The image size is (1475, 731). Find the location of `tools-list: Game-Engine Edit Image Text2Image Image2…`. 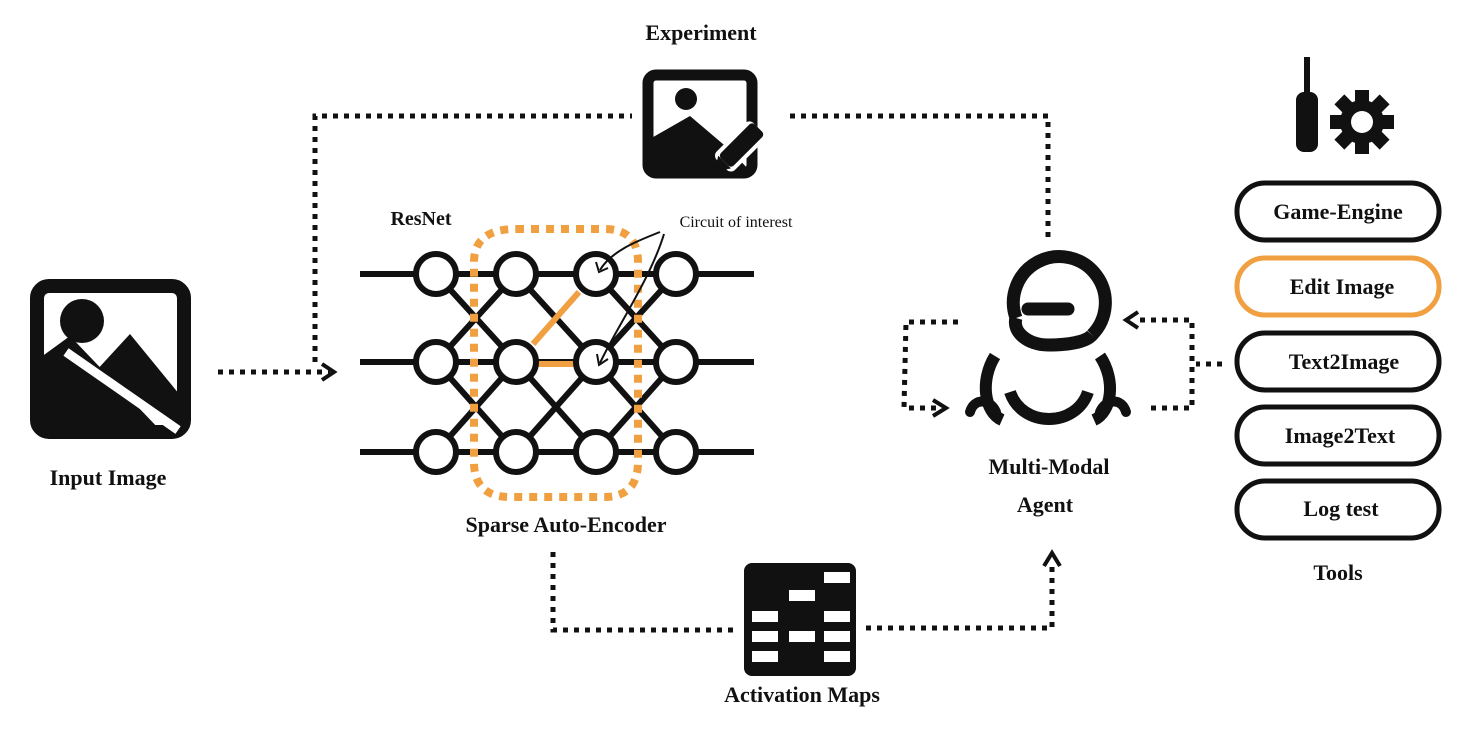

tools-list: Game-Engine Edit Image Text2Image Image2… is located at coordinates (1338, 360).